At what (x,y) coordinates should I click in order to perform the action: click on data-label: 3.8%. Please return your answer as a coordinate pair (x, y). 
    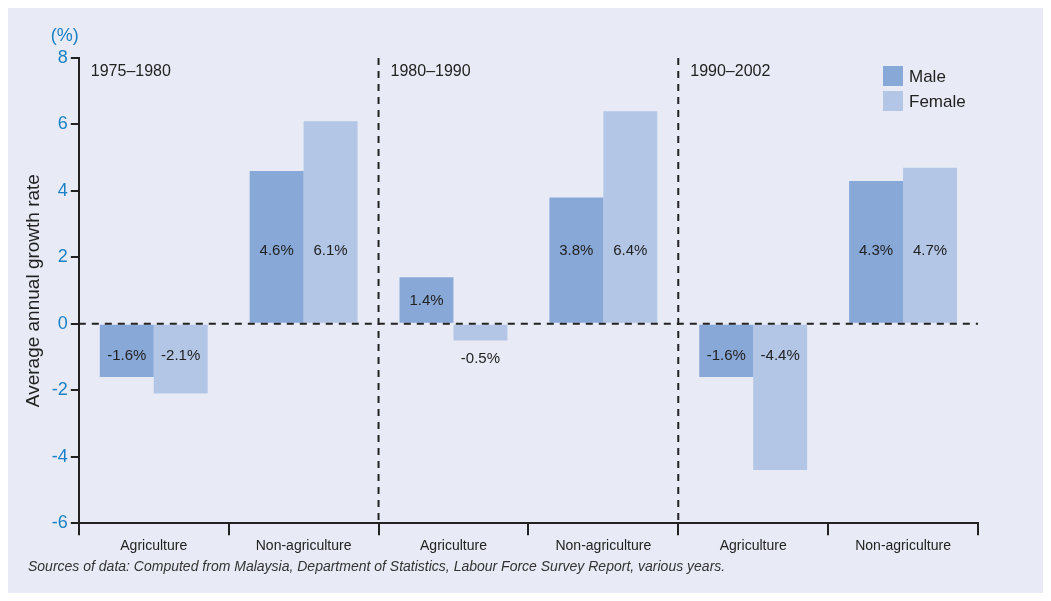
    Looking at the image, I should click on (576, 249).